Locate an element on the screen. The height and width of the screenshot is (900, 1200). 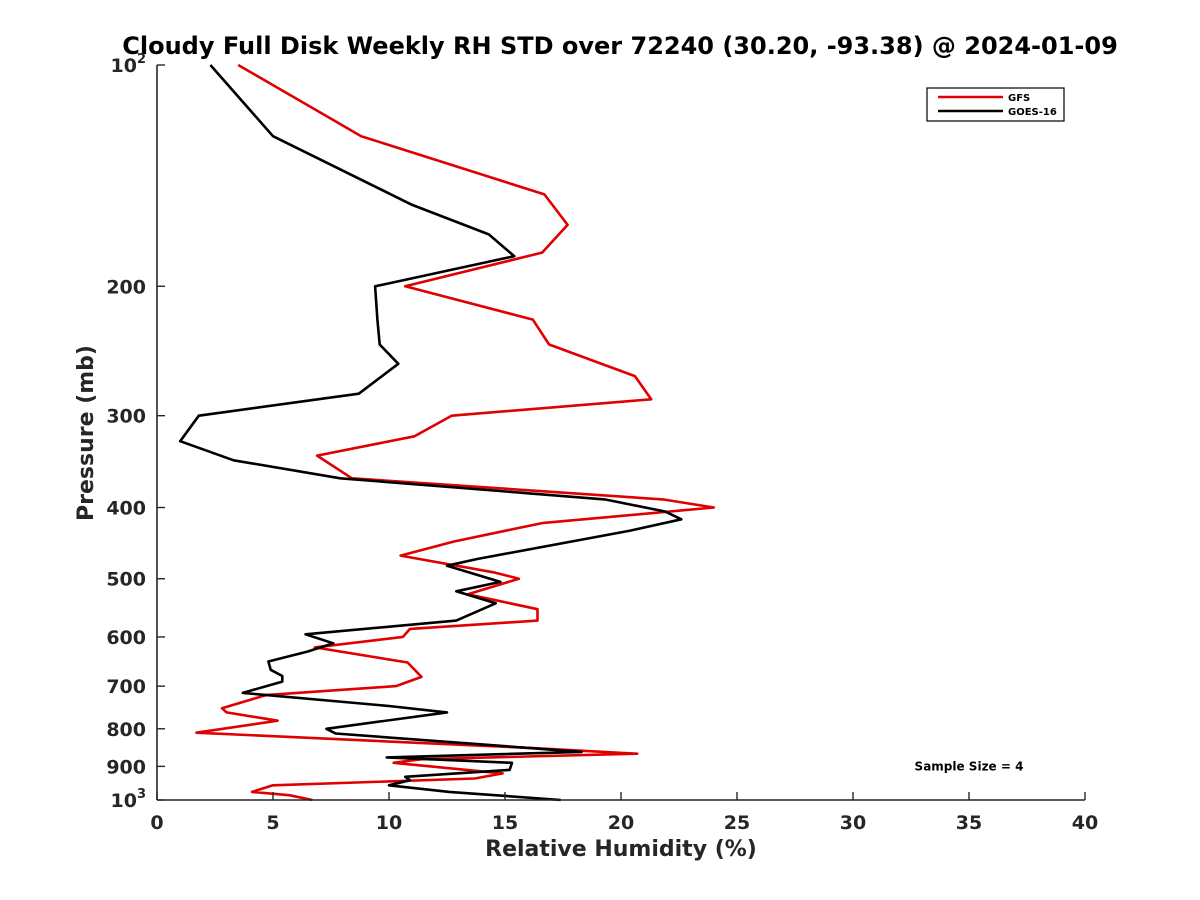
x-tick-label: 10 is located at coordinates (389, 823).